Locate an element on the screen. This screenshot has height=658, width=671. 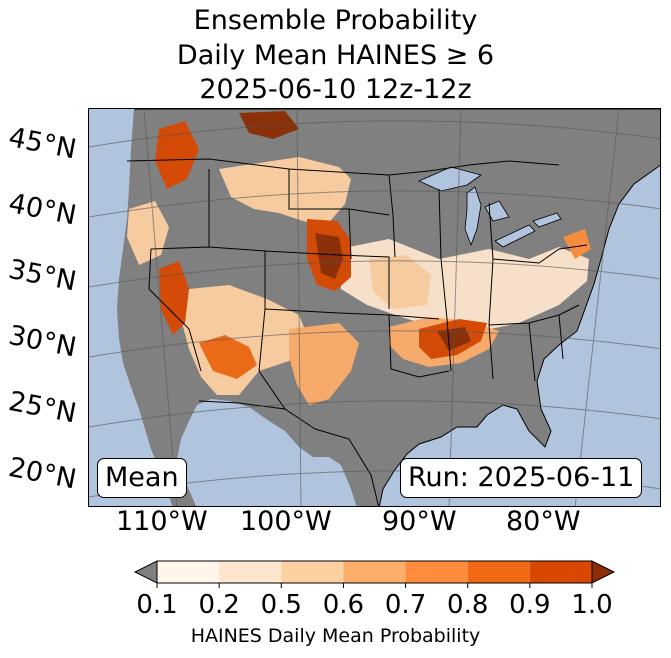
colorbar-tick-label: 0.8 is located at coordinates (468, 605).